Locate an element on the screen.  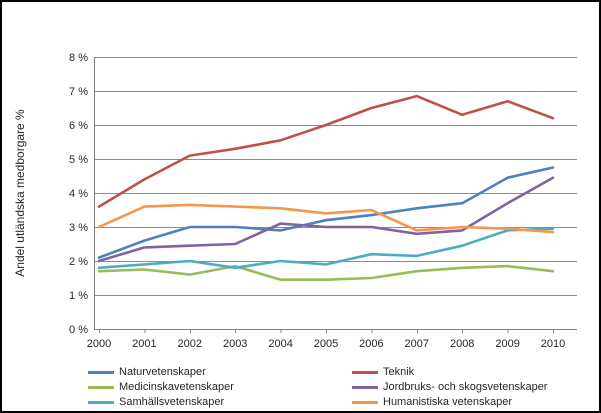
legend-label: Humanistiska vetenskaper is located at coordinates (448, 402).